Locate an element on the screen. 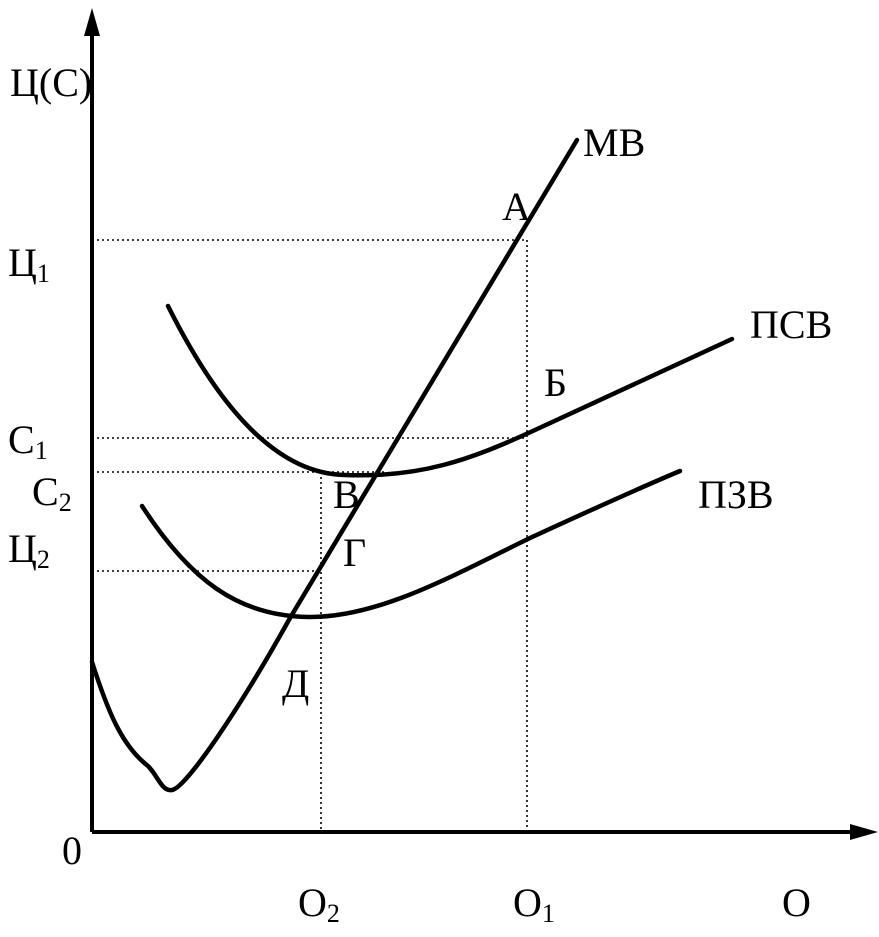 This screenshot has width=879, height=937. point-label-b: Б is located at coordinates (555, 382).